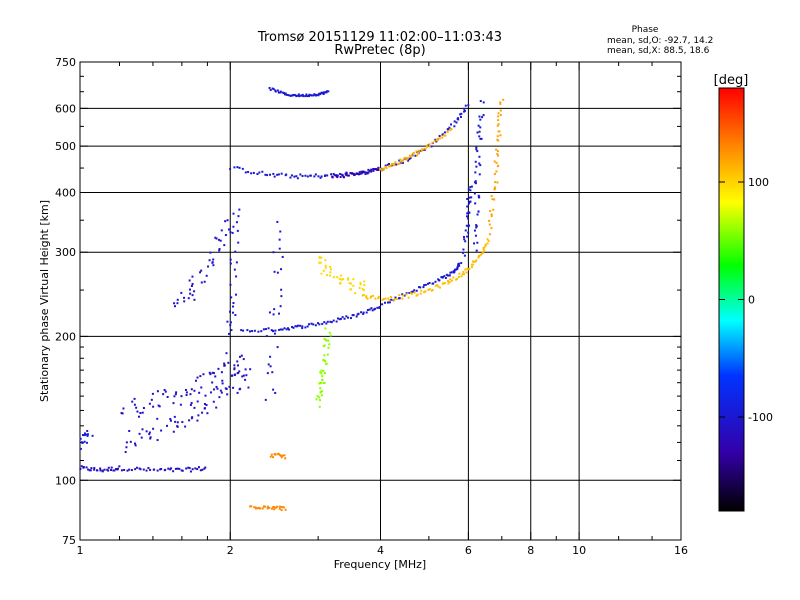 The width and height of the screenshot is (800, 600). Describe the element at coordinates (380, 550) in the screenshot. I see `x-tick-label: 4` at that location.